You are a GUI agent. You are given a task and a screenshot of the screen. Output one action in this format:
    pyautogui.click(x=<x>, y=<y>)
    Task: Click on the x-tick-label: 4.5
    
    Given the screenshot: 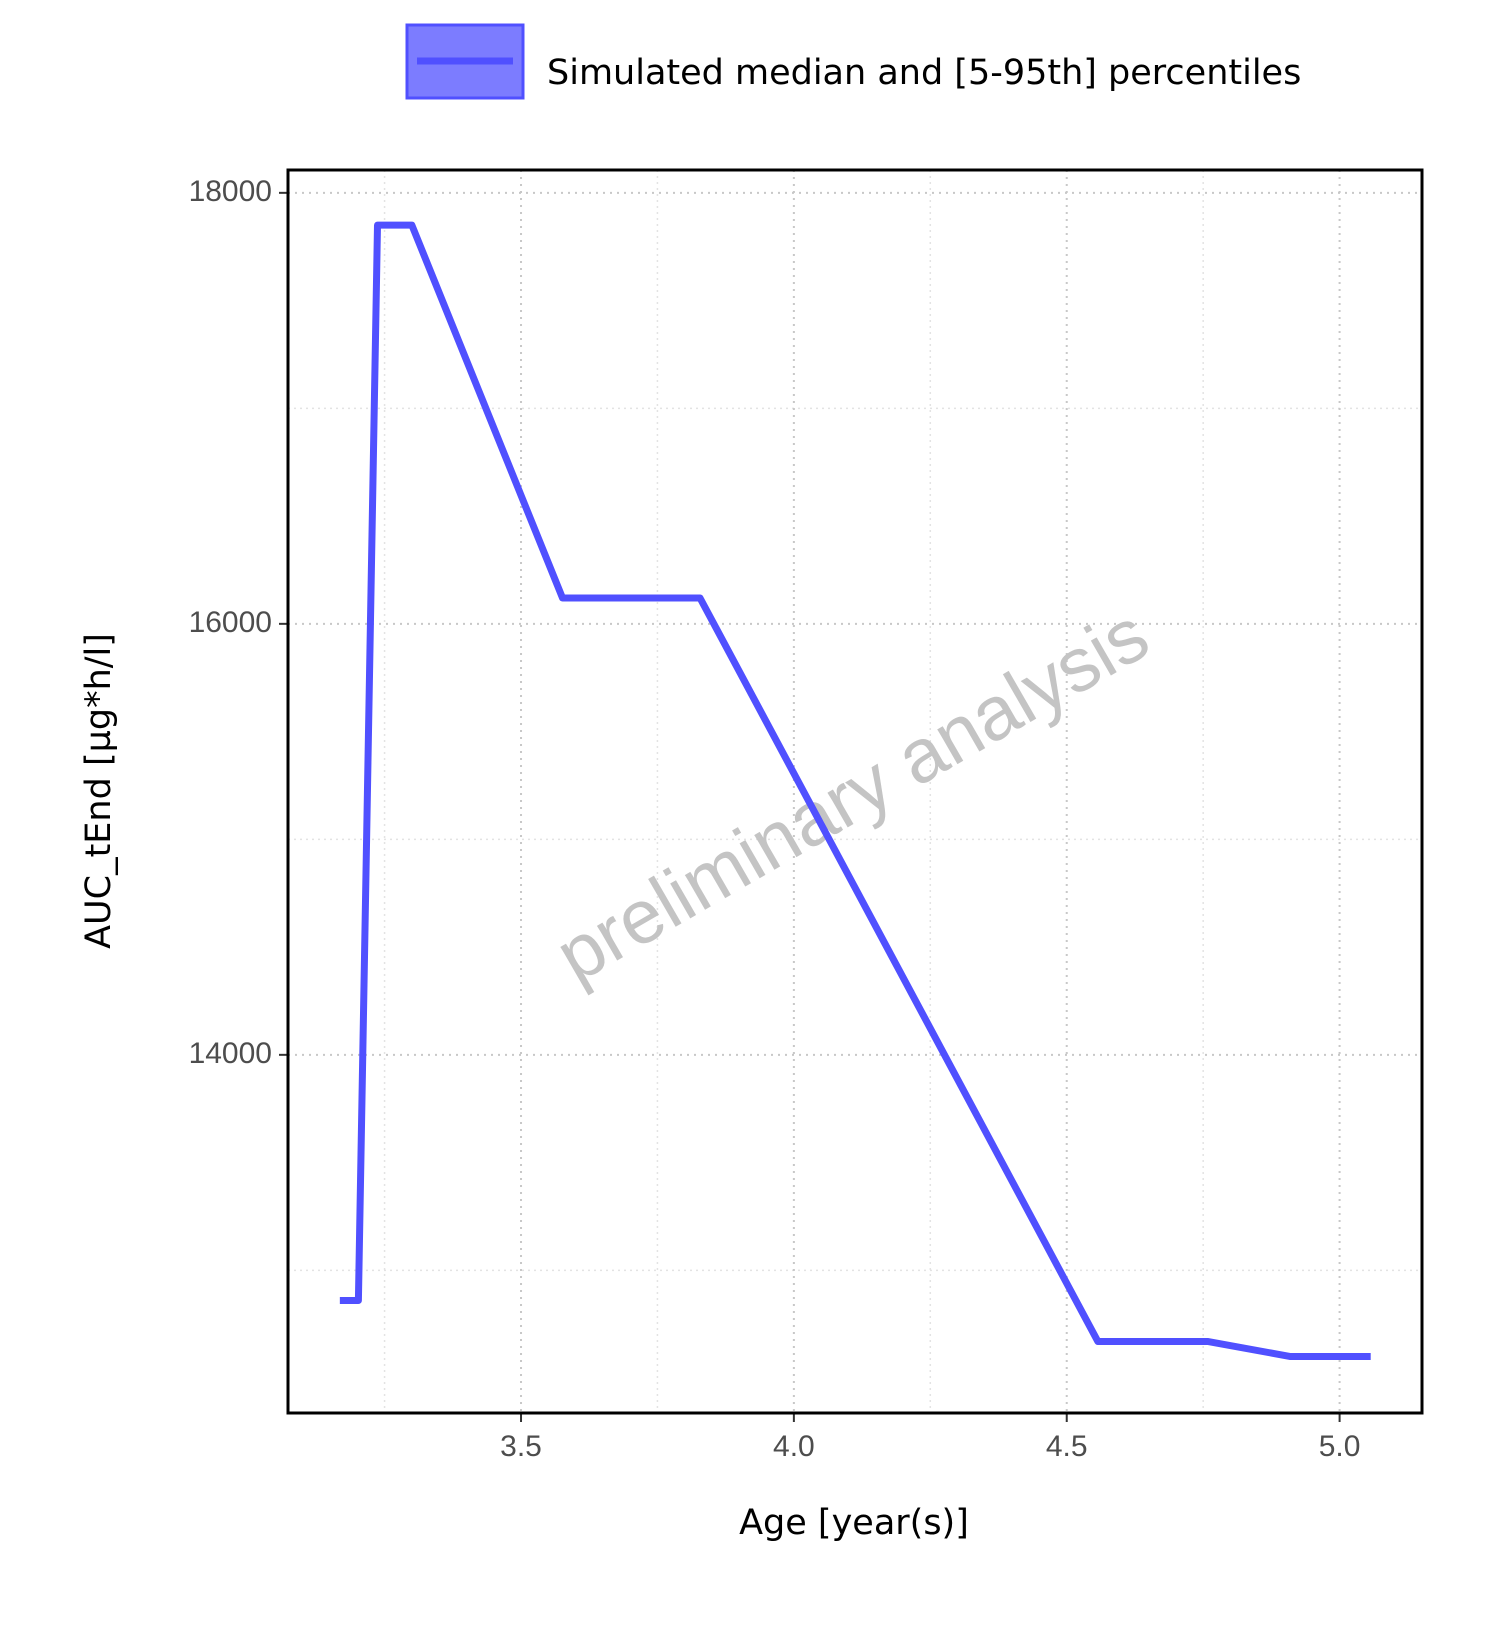 What is the action you would take?
    pyautogui.click(x=1067, y=1446)
    